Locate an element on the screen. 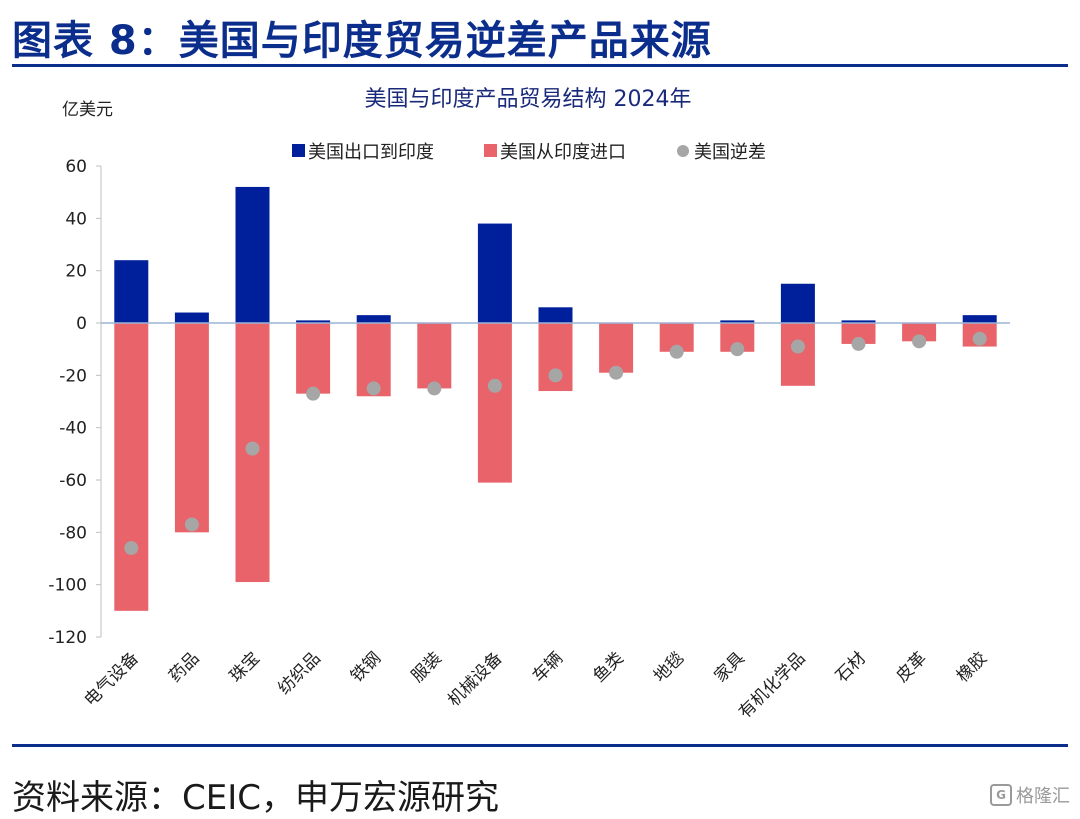 The height and width of the screenshot is (819, 1080). y-tick-label: -120 is located at coordinates (67, 638).